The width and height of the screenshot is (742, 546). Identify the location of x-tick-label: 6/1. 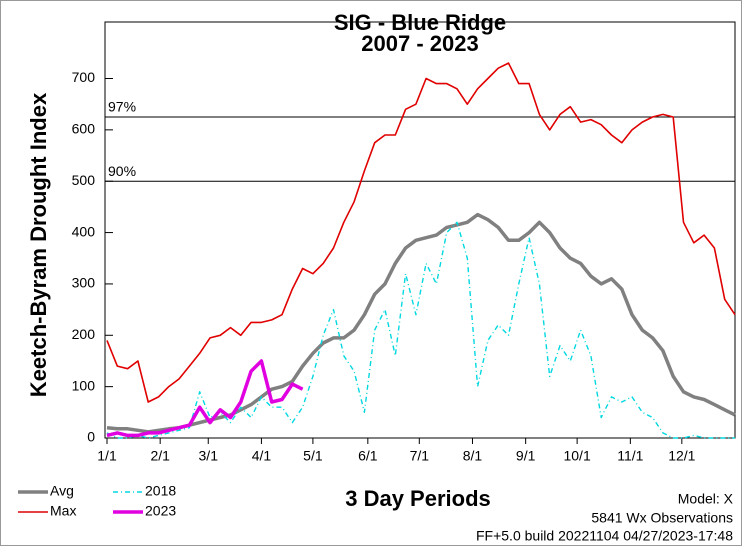
(368, 456).